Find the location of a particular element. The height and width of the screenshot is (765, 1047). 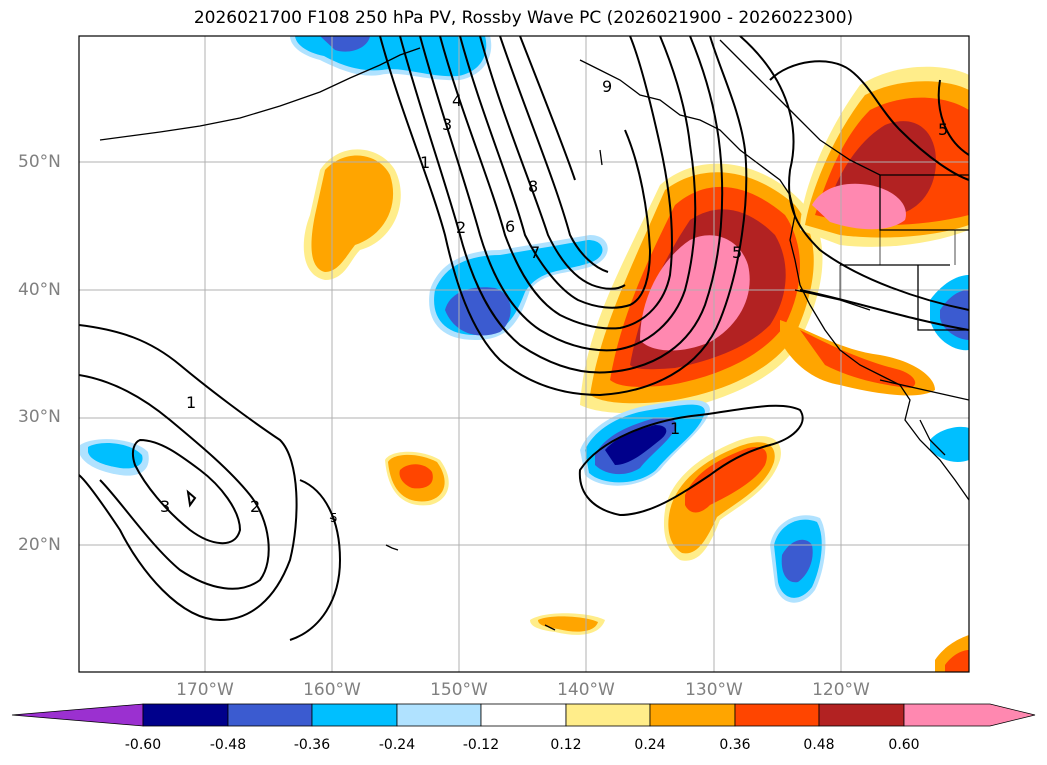

colorbar-tick: 0.60 is located at coordinates (904, 745).